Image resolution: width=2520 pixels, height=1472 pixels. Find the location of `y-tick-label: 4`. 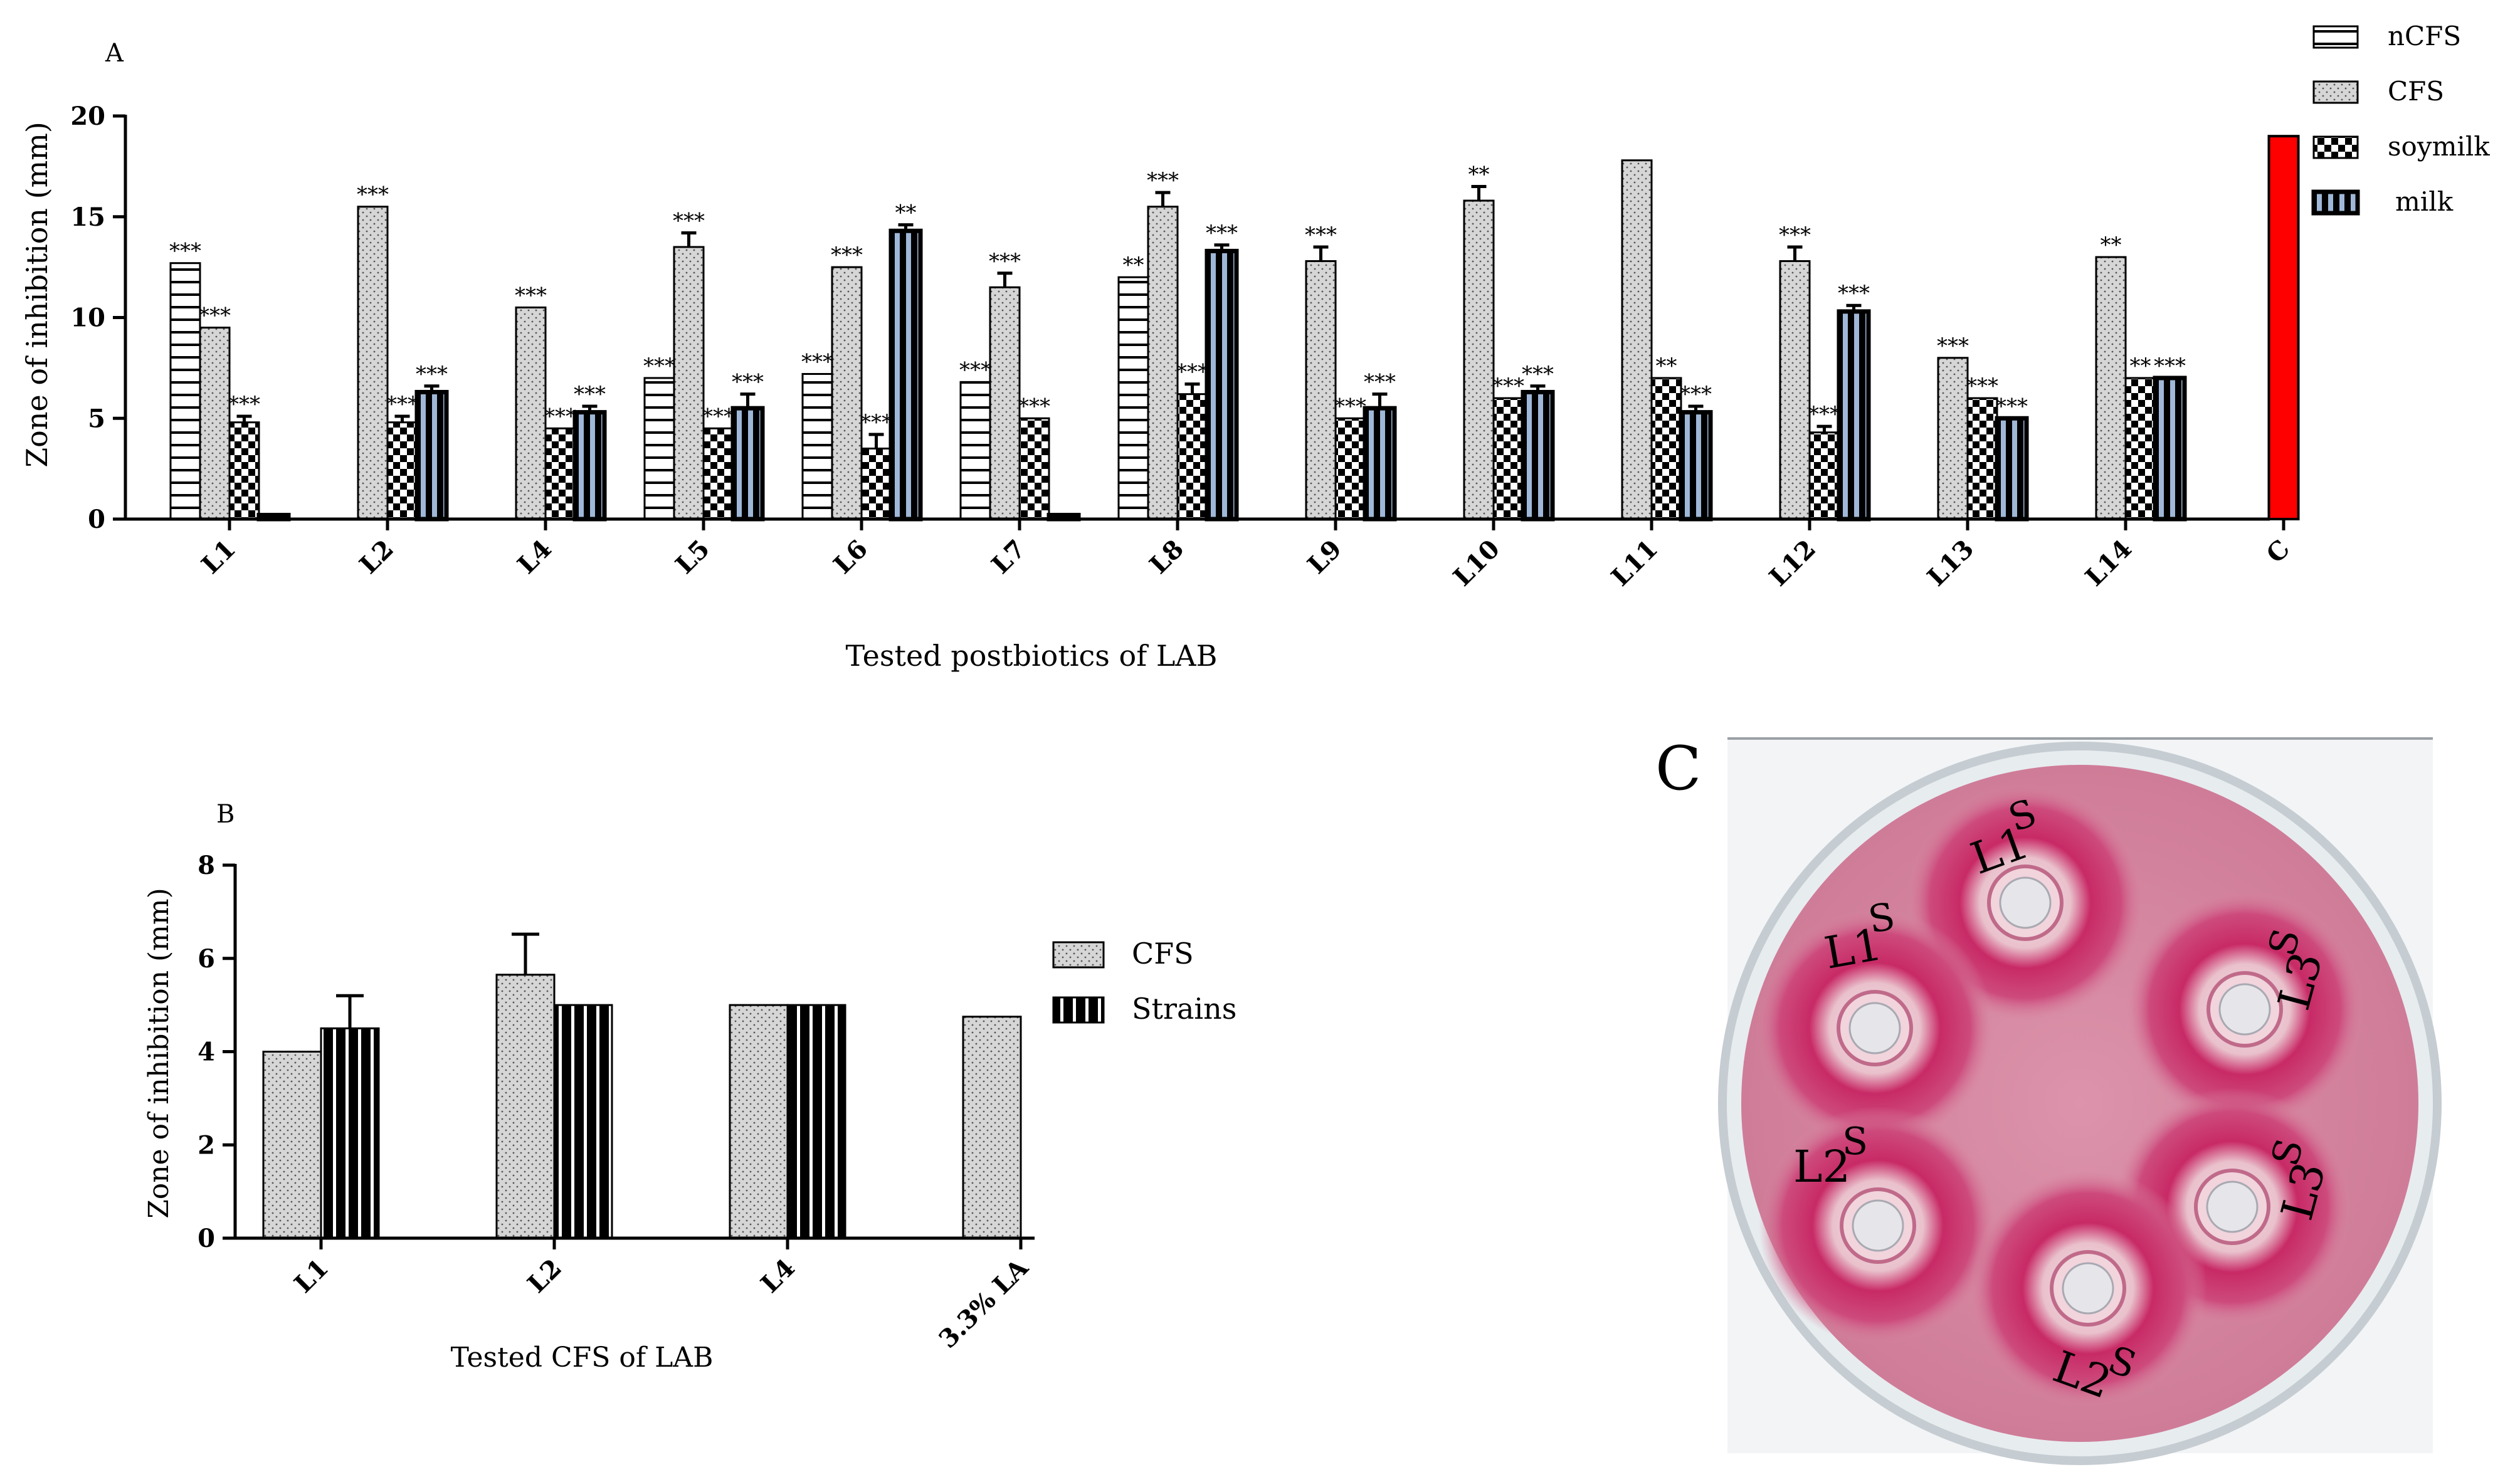

y-tick-label: 4 is located at coordinates (206, 1052).